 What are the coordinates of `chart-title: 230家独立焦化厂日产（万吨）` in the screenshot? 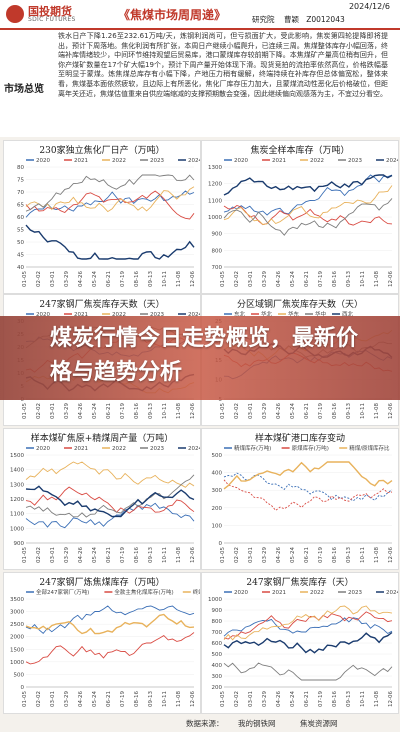 It's located at (101, 150).